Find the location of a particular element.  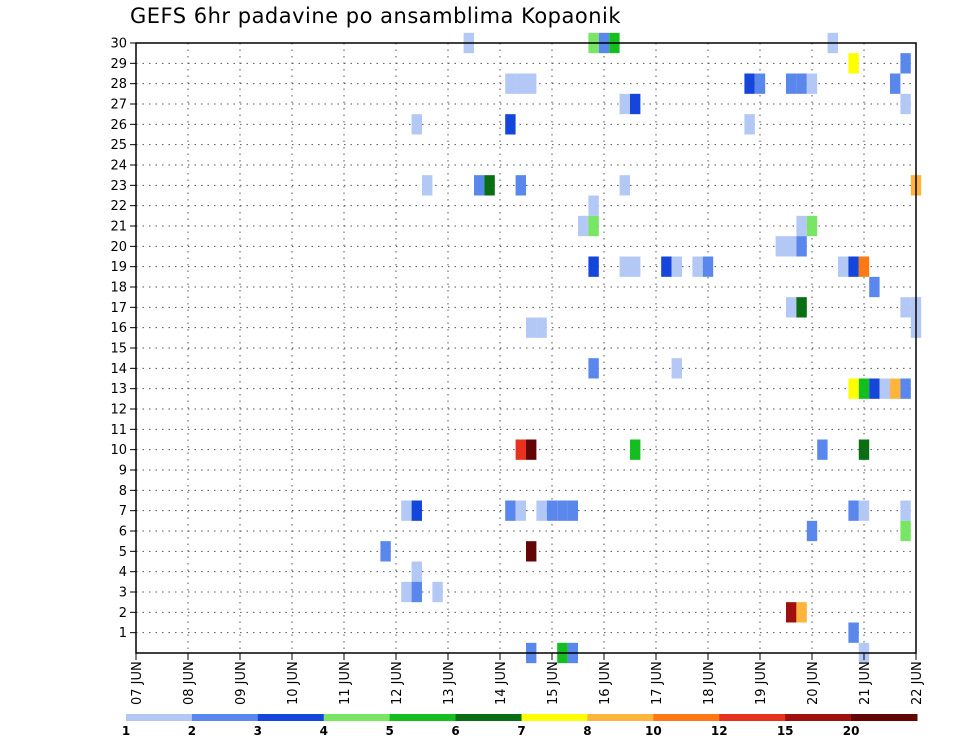

legend-label: 7 is located at coordinates (521, 731).